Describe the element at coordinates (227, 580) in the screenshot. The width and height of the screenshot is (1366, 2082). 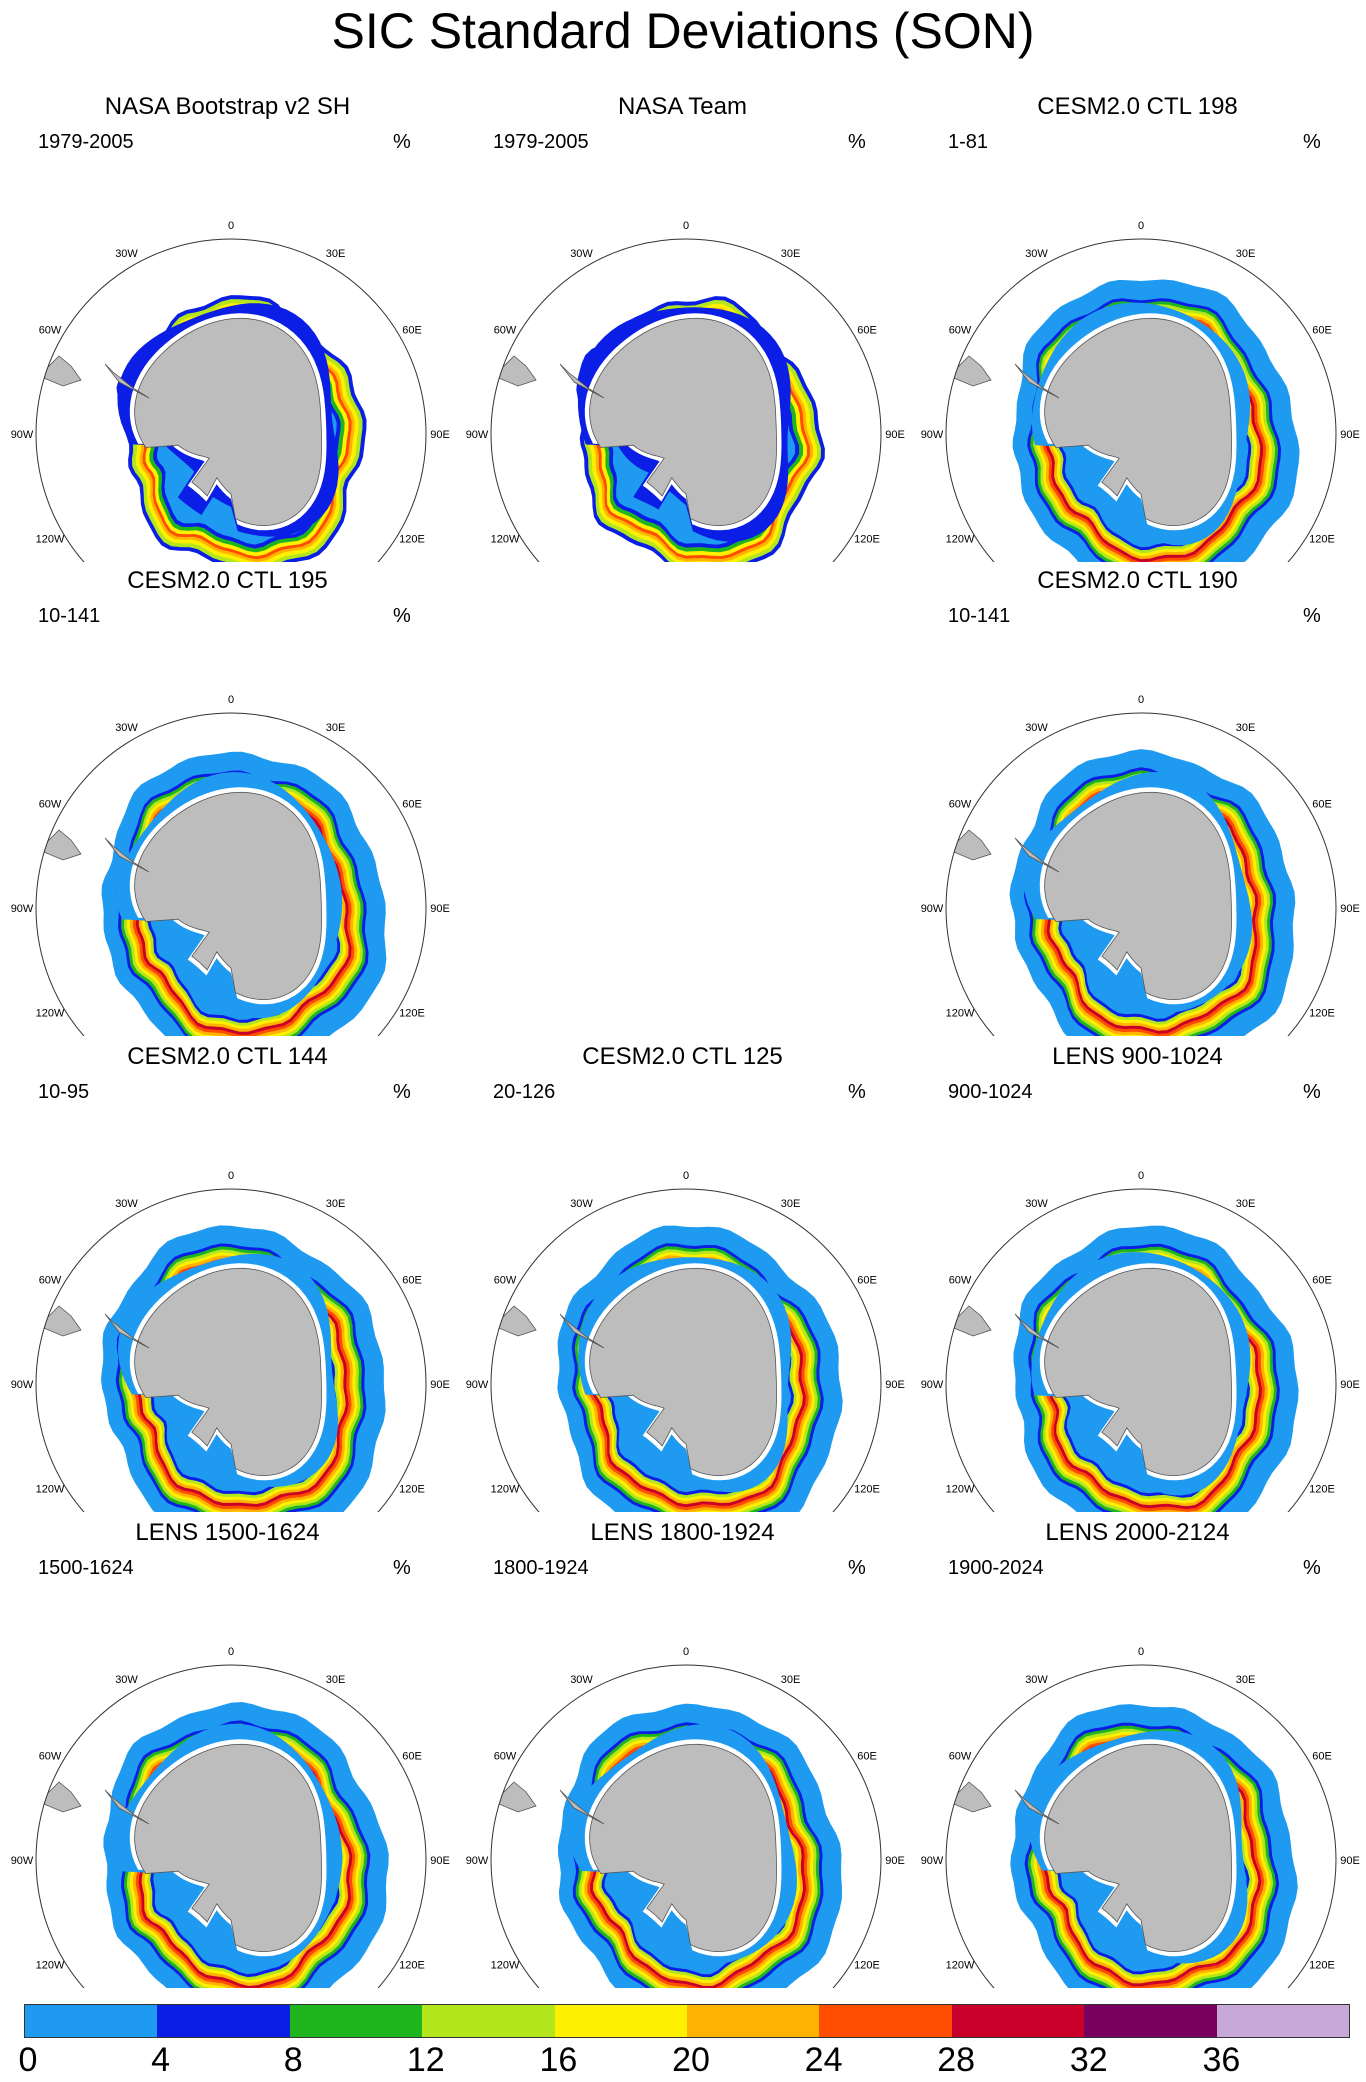
I see `panel-title: CESM2.0 CTL 195` at that location.